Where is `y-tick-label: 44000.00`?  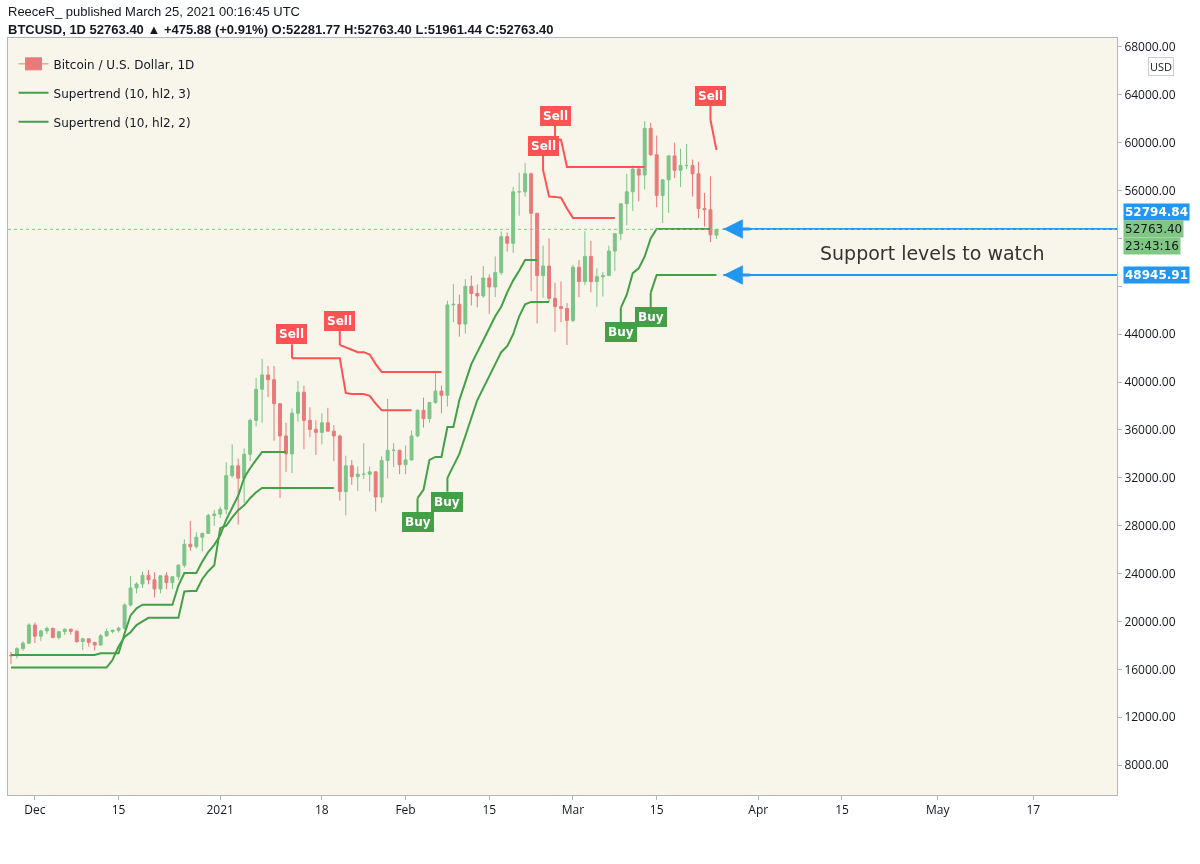
y-tick-label: 44000.00 is located at coordinates (1150, 334).